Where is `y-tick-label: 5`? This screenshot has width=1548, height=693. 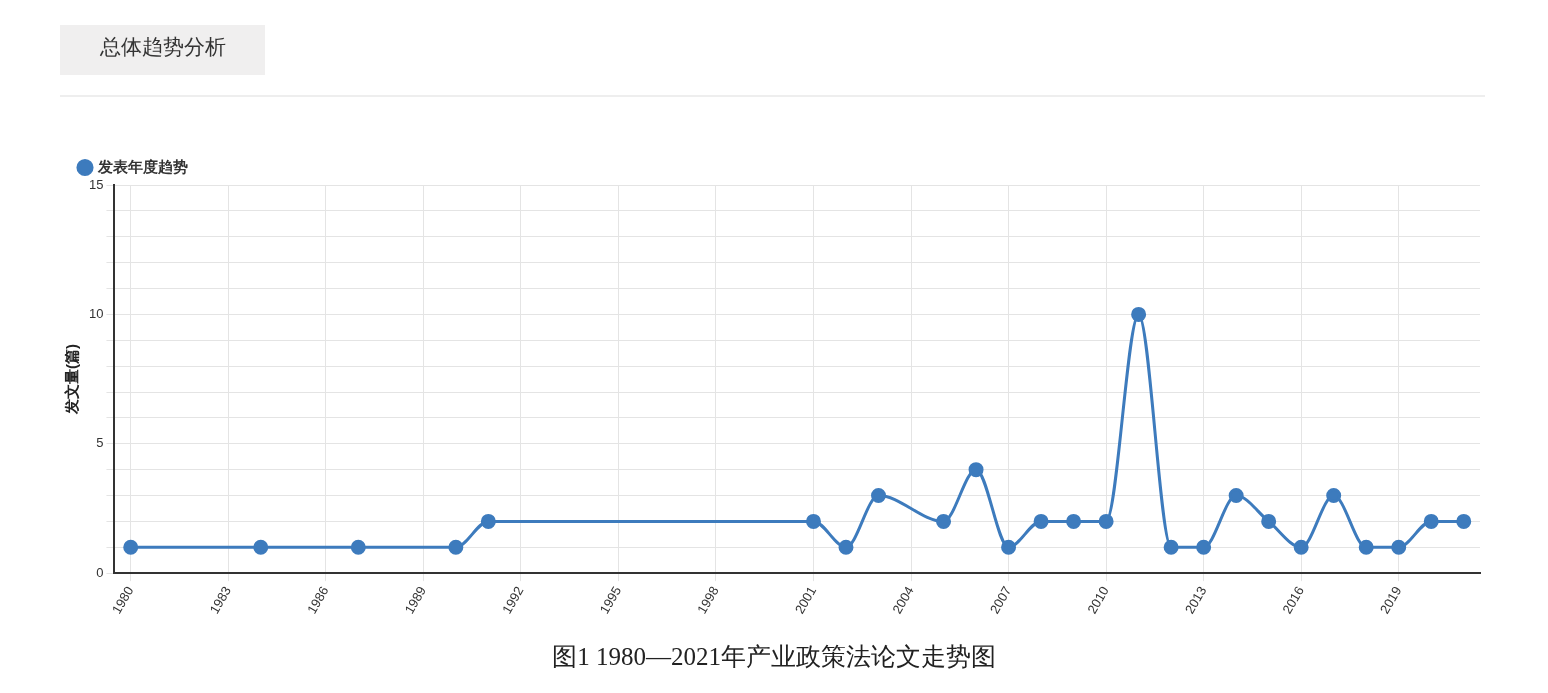 y-tick-label: 5 is located at coordinates (100, 443).